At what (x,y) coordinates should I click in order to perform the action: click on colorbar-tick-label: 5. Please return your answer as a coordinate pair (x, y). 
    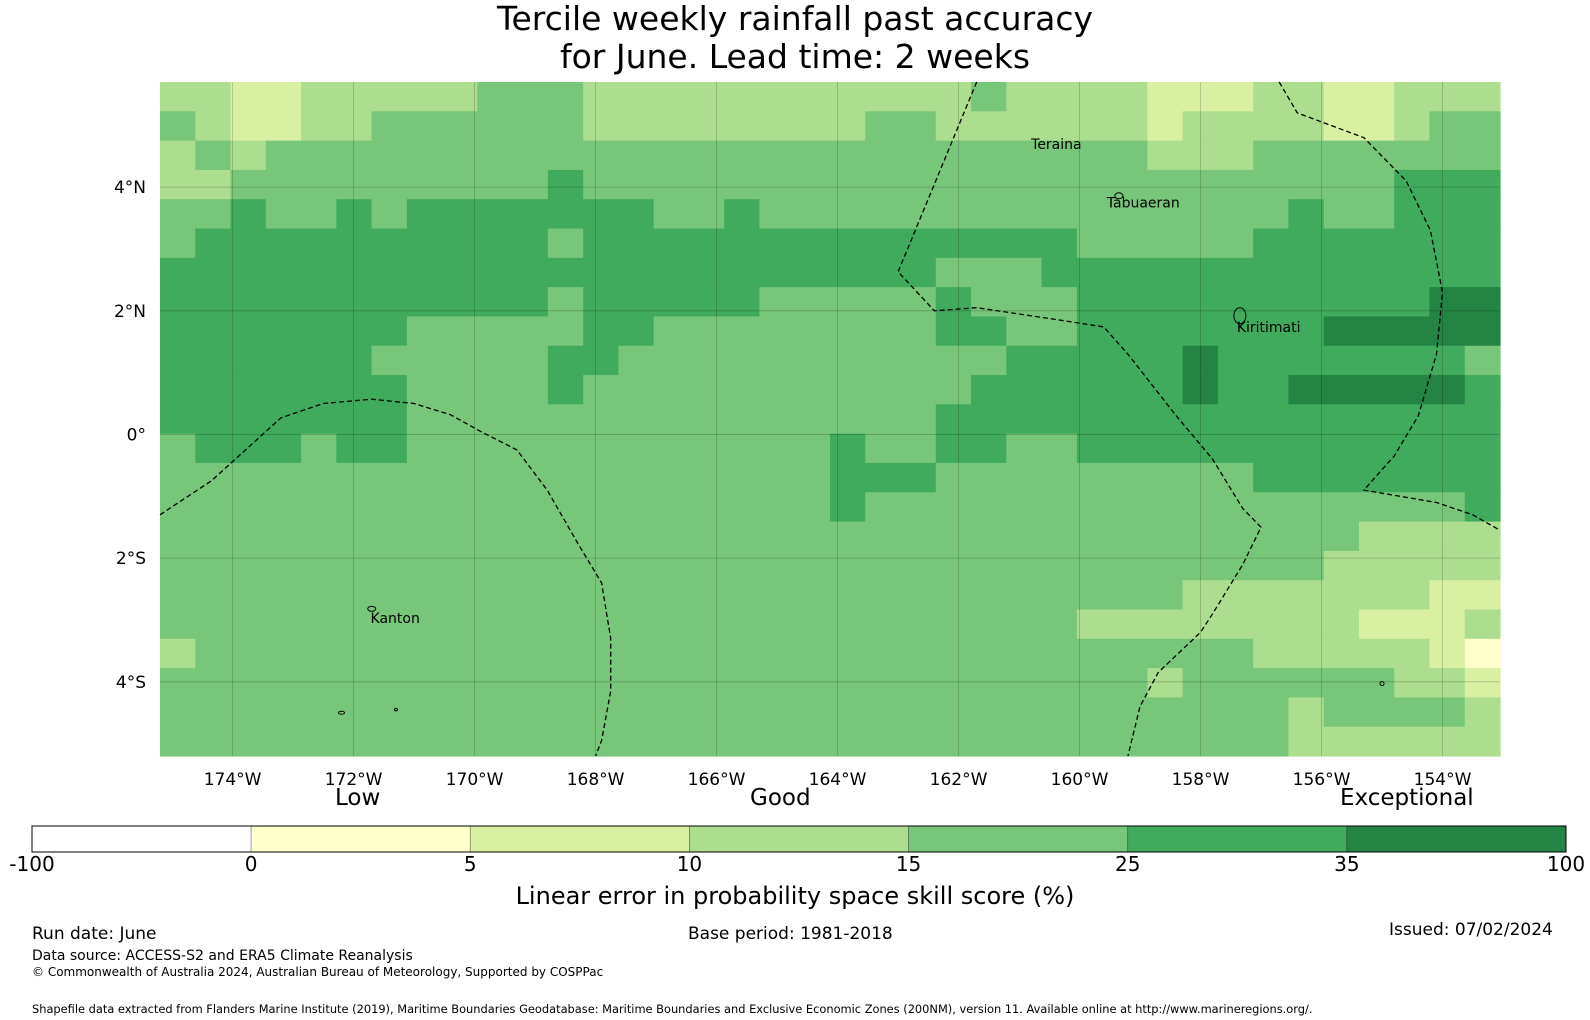
    Looking at the image, I should click on (470, 864).